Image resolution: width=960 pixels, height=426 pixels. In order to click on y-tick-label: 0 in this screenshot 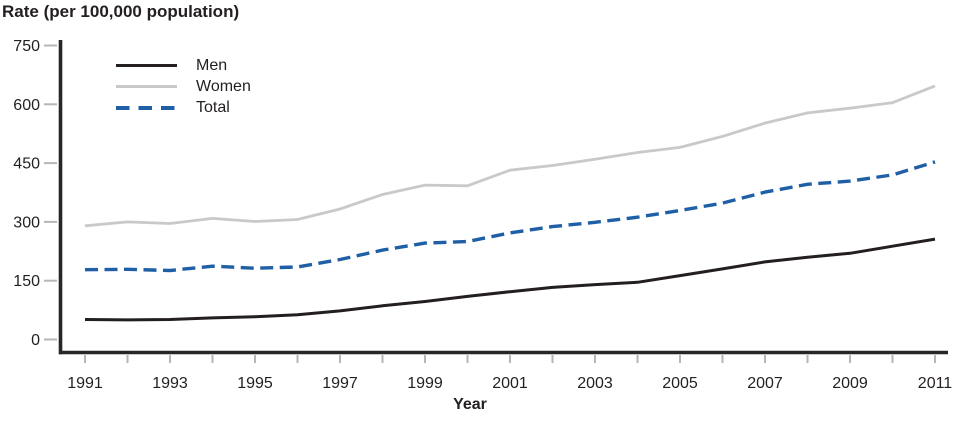, I will do `click(35, 340)`.